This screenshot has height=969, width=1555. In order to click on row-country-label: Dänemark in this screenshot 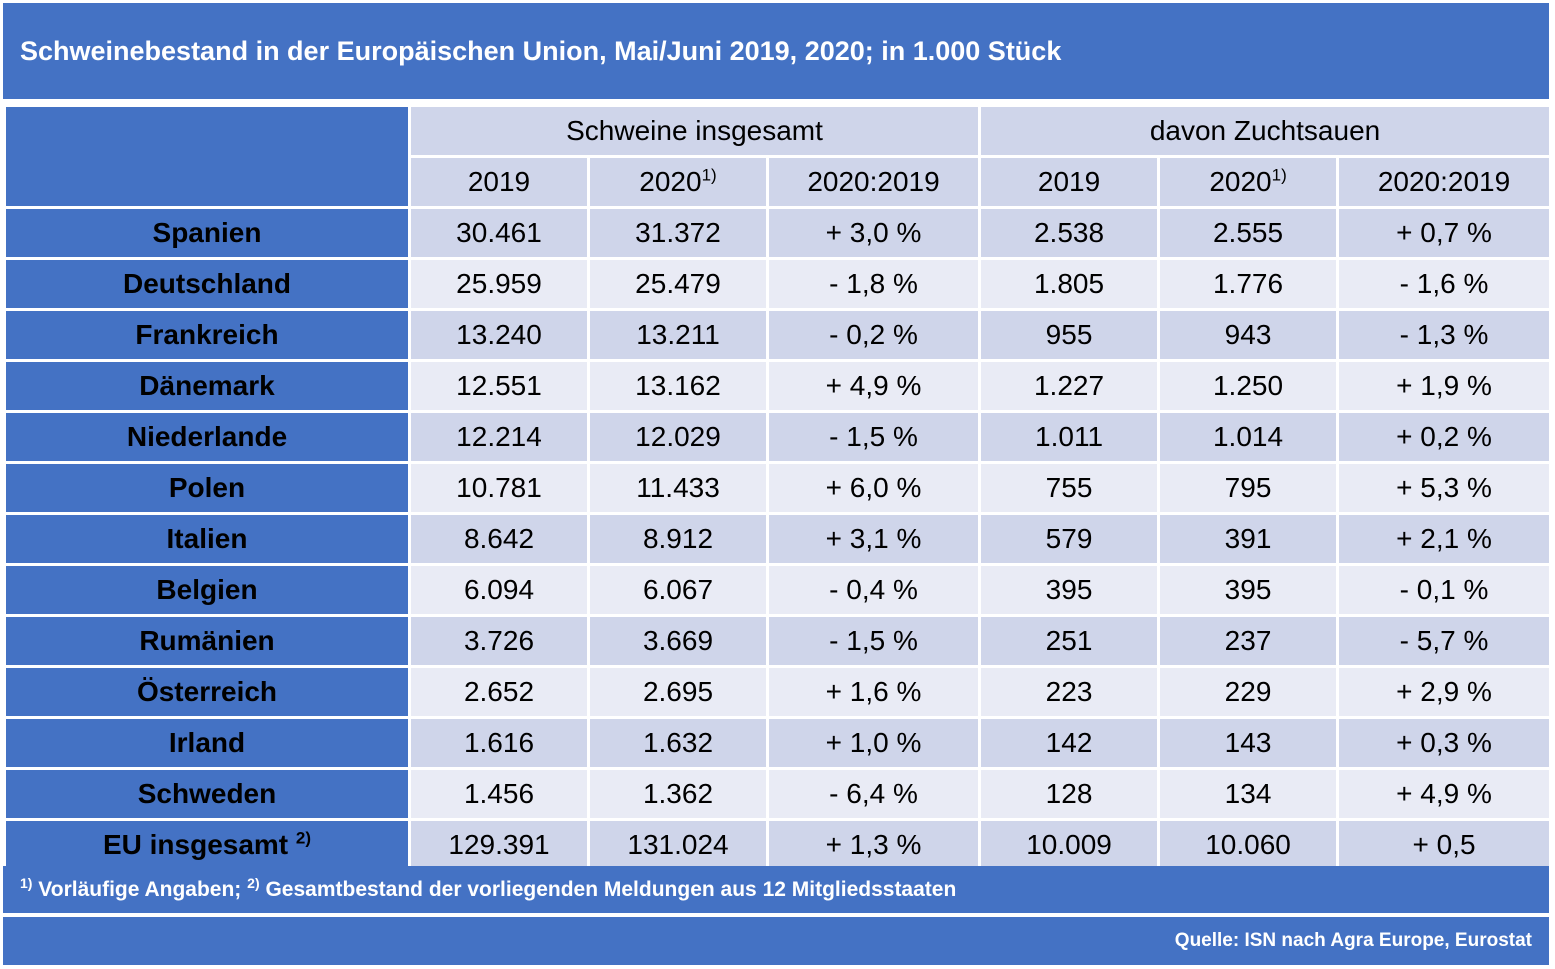, I will do `click(207, 386)`.